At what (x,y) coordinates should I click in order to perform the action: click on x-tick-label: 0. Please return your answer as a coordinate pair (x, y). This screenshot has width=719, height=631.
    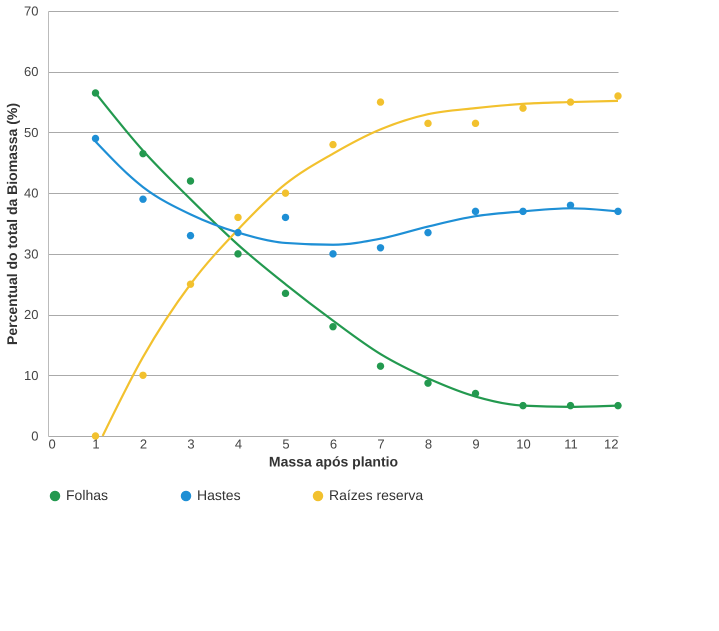
    Looking at the image, I should click on (52, 444).